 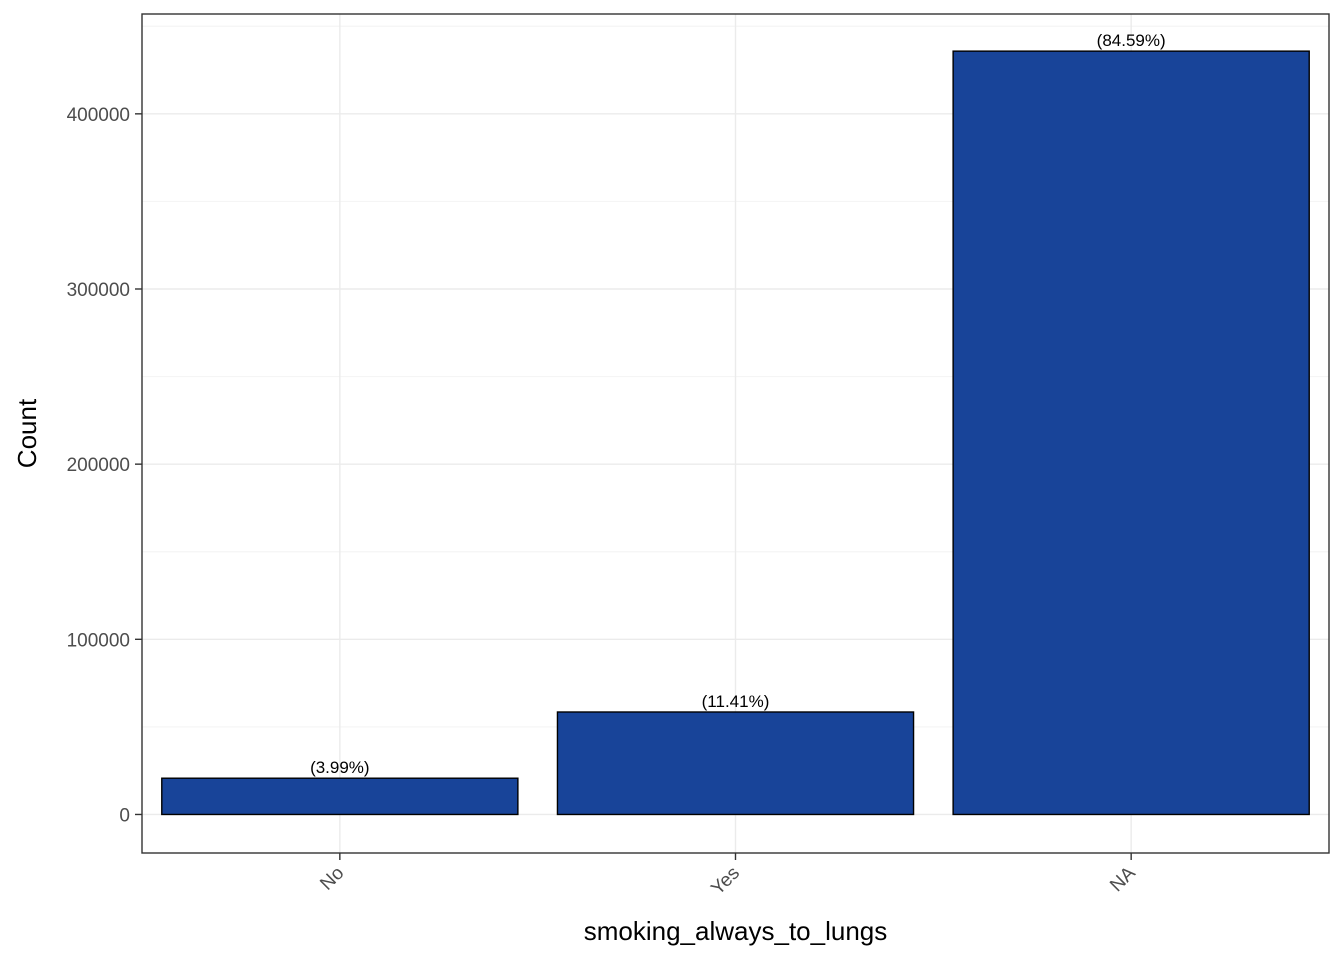 I want to click on bar-yes, so click(x=735, y=763).